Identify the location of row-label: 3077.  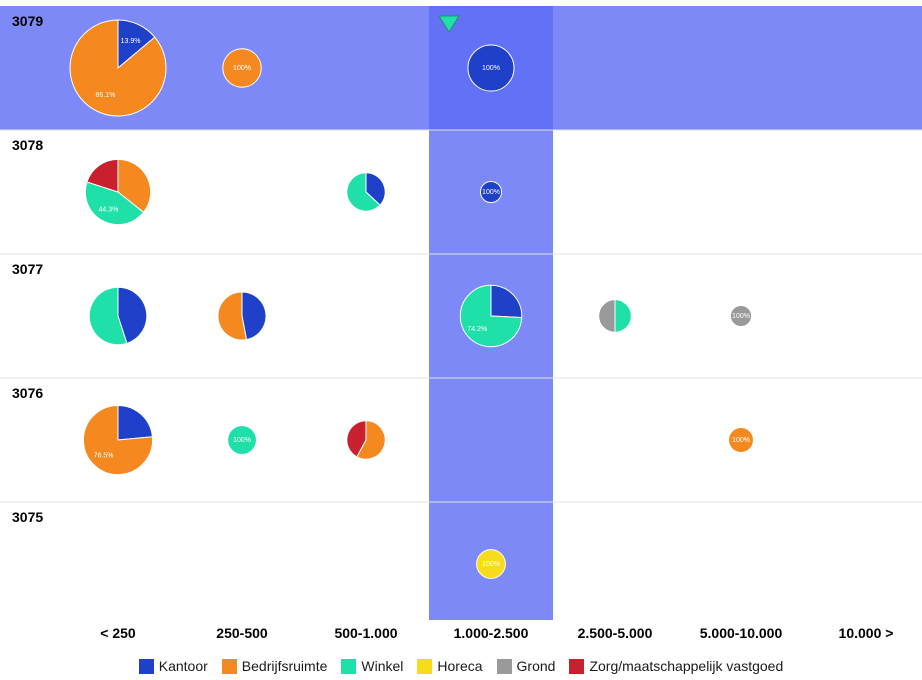
(27, 269).